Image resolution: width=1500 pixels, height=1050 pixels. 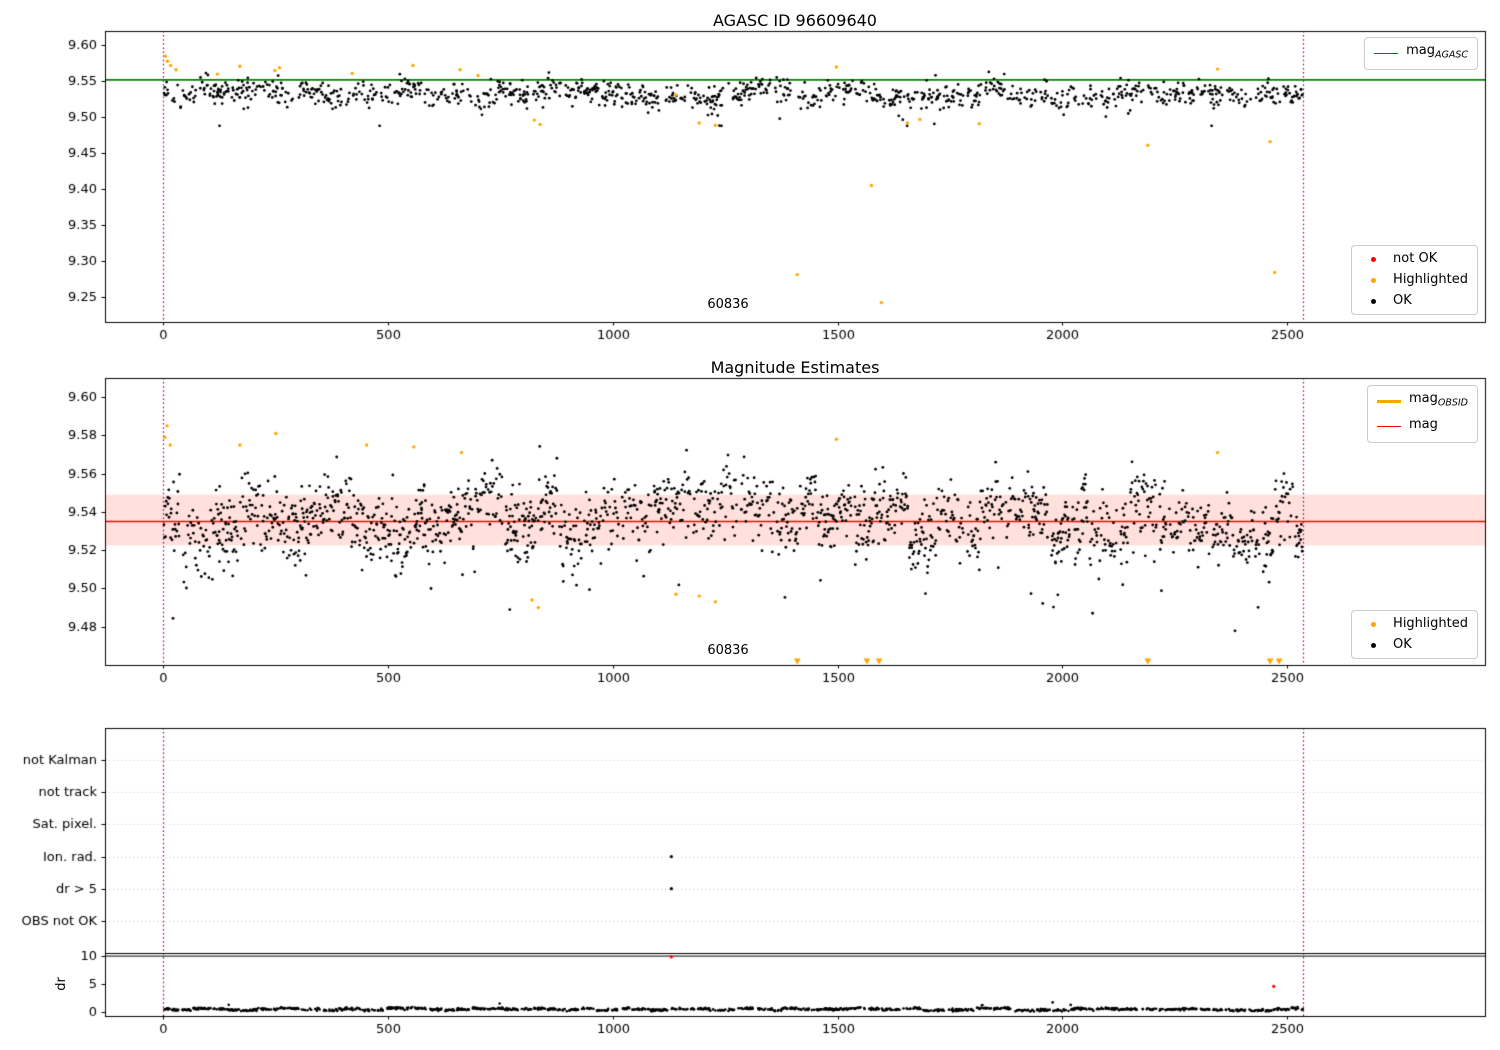 I want to click on legend-mag-agasc: magAGASC, so click(x=1421, y=53).